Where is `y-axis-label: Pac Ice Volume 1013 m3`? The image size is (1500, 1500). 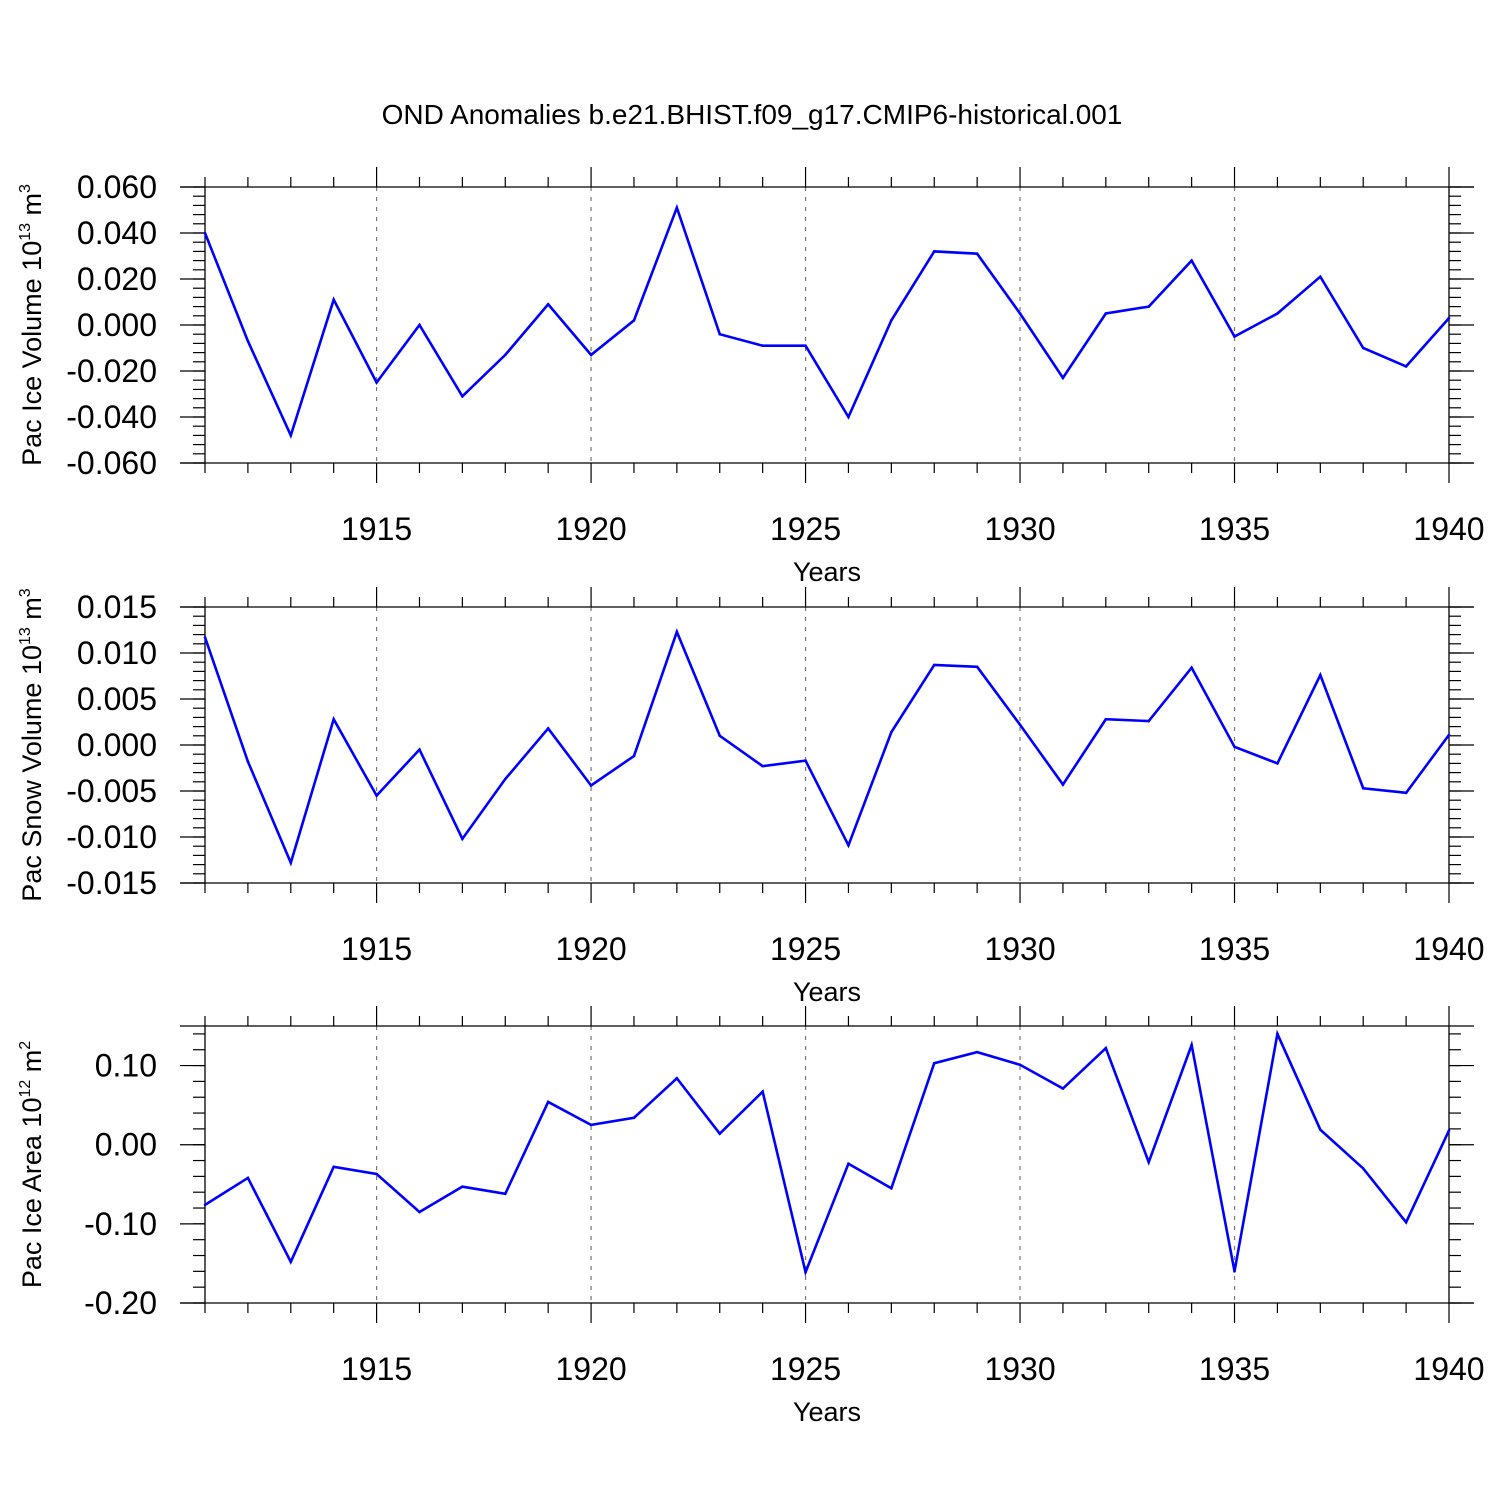
y-axis-label: Pac Ice Volume 1013 m3 is located at coordinates (32, 325).